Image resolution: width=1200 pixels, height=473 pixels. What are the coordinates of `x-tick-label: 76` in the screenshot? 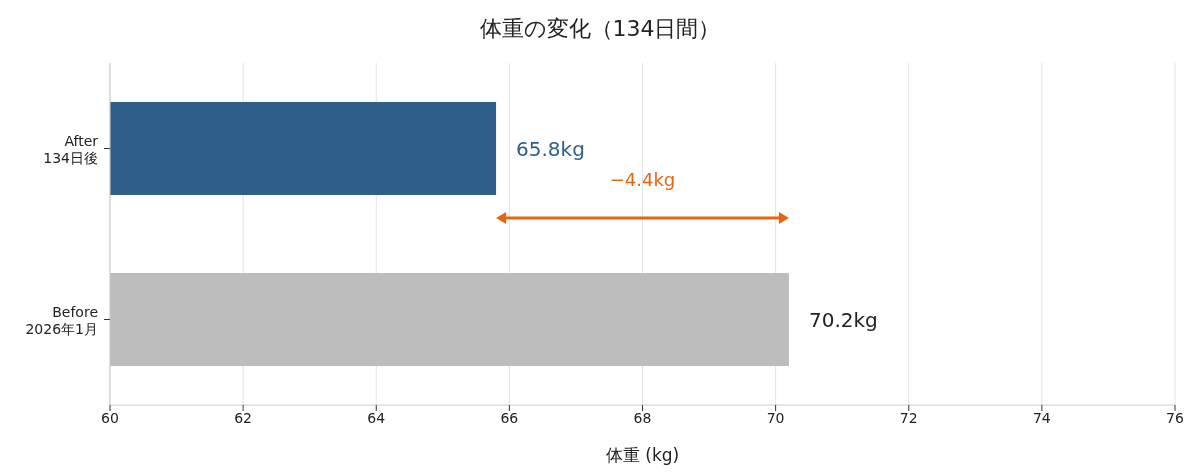 It's located at (1175, 417).